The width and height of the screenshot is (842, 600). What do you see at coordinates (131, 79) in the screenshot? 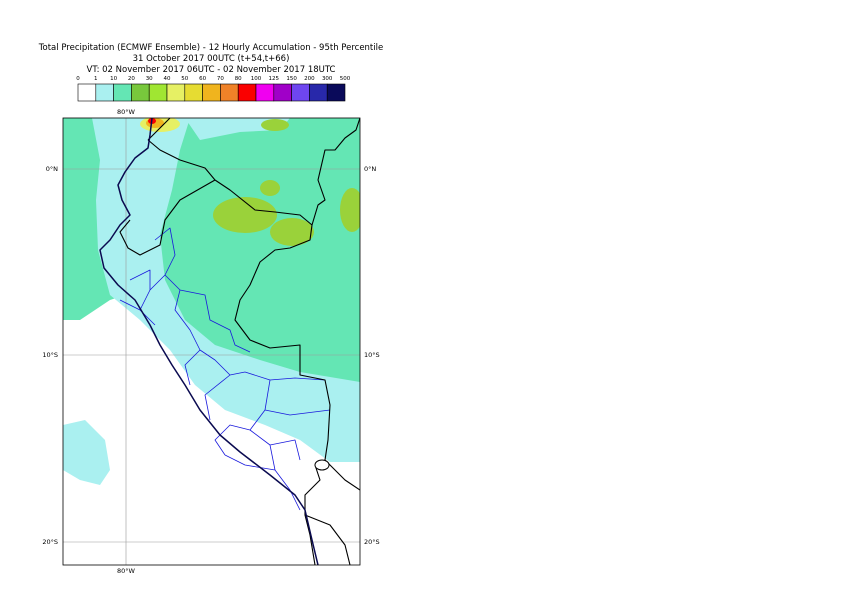
I see `legend-level: 20` at bounding box center [131, 79].